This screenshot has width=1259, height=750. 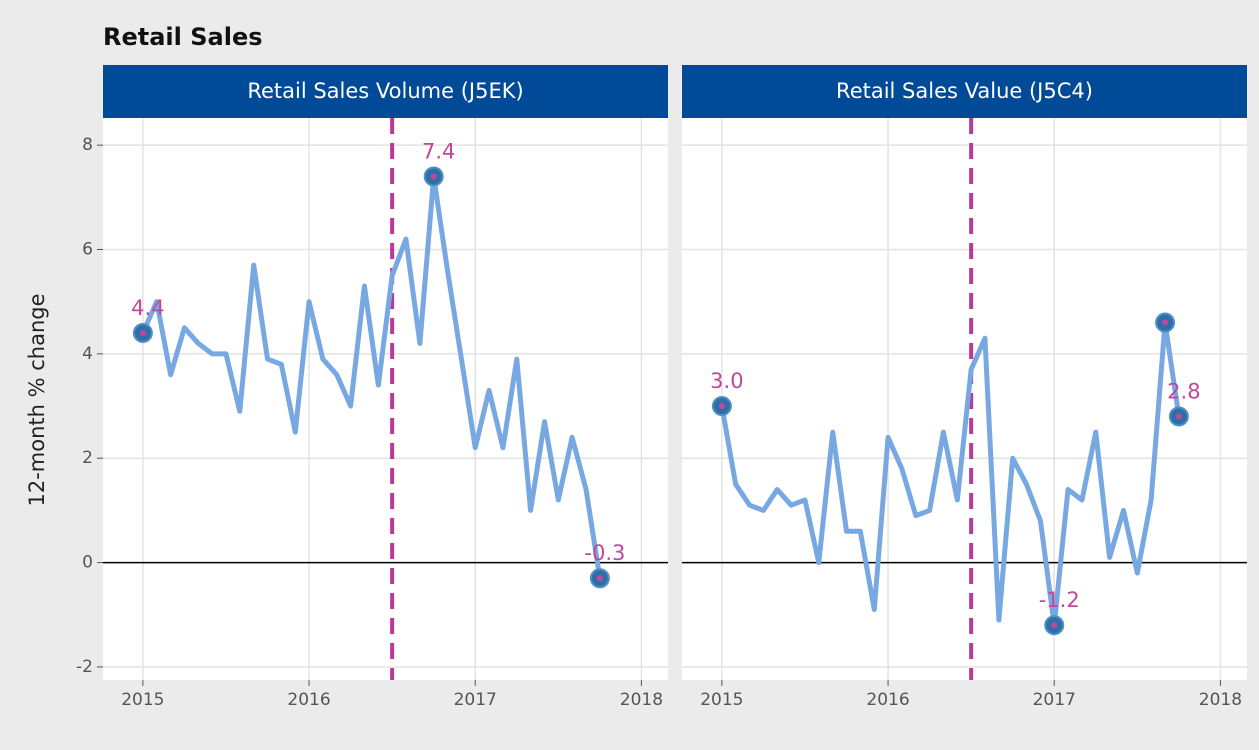 I want to click on facet-title: Retail Sales Value (J5C4), so click(x=964, y=91).